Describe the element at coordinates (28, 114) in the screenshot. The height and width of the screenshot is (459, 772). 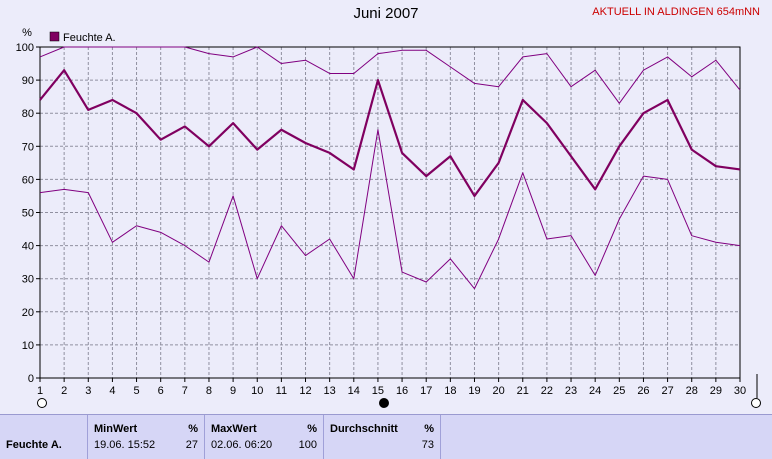
I see `y-tick-label: 80` at that location.